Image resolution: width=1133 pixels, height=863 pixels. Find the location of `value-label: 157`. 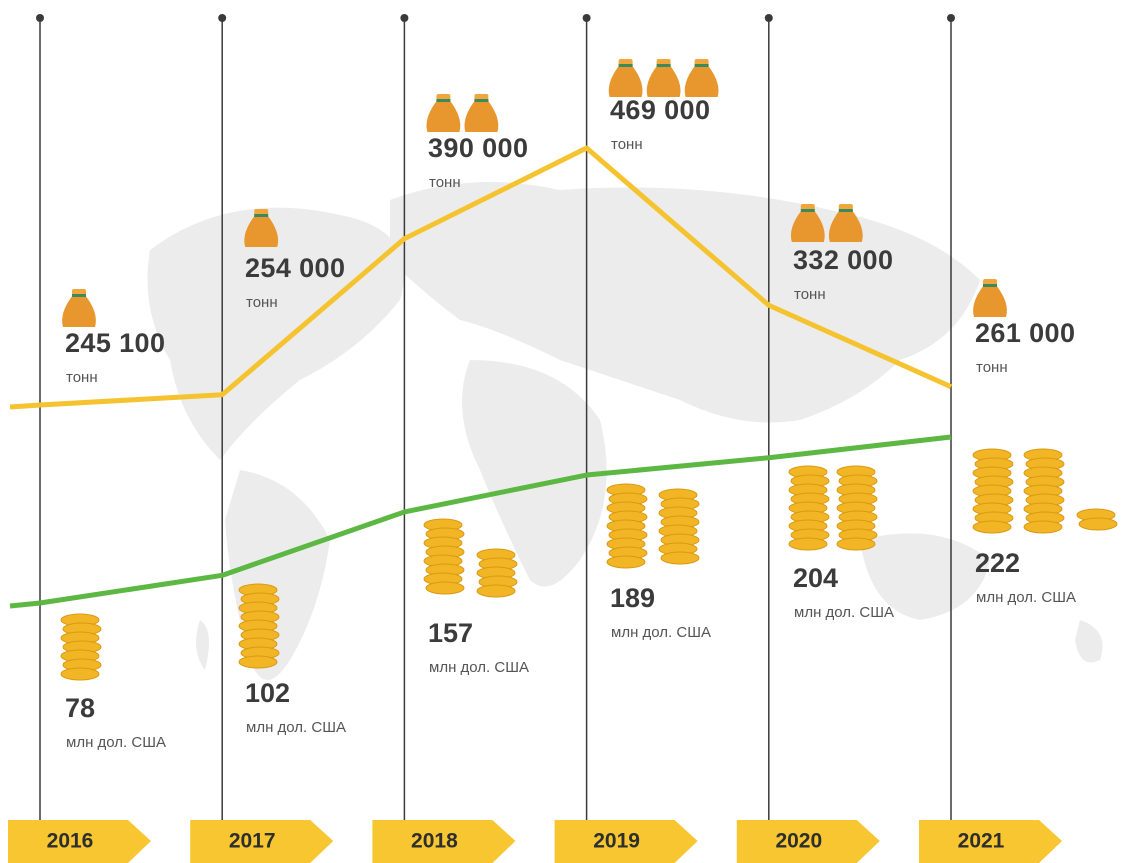

value-label: 157 is located at coordinates (450, 633).